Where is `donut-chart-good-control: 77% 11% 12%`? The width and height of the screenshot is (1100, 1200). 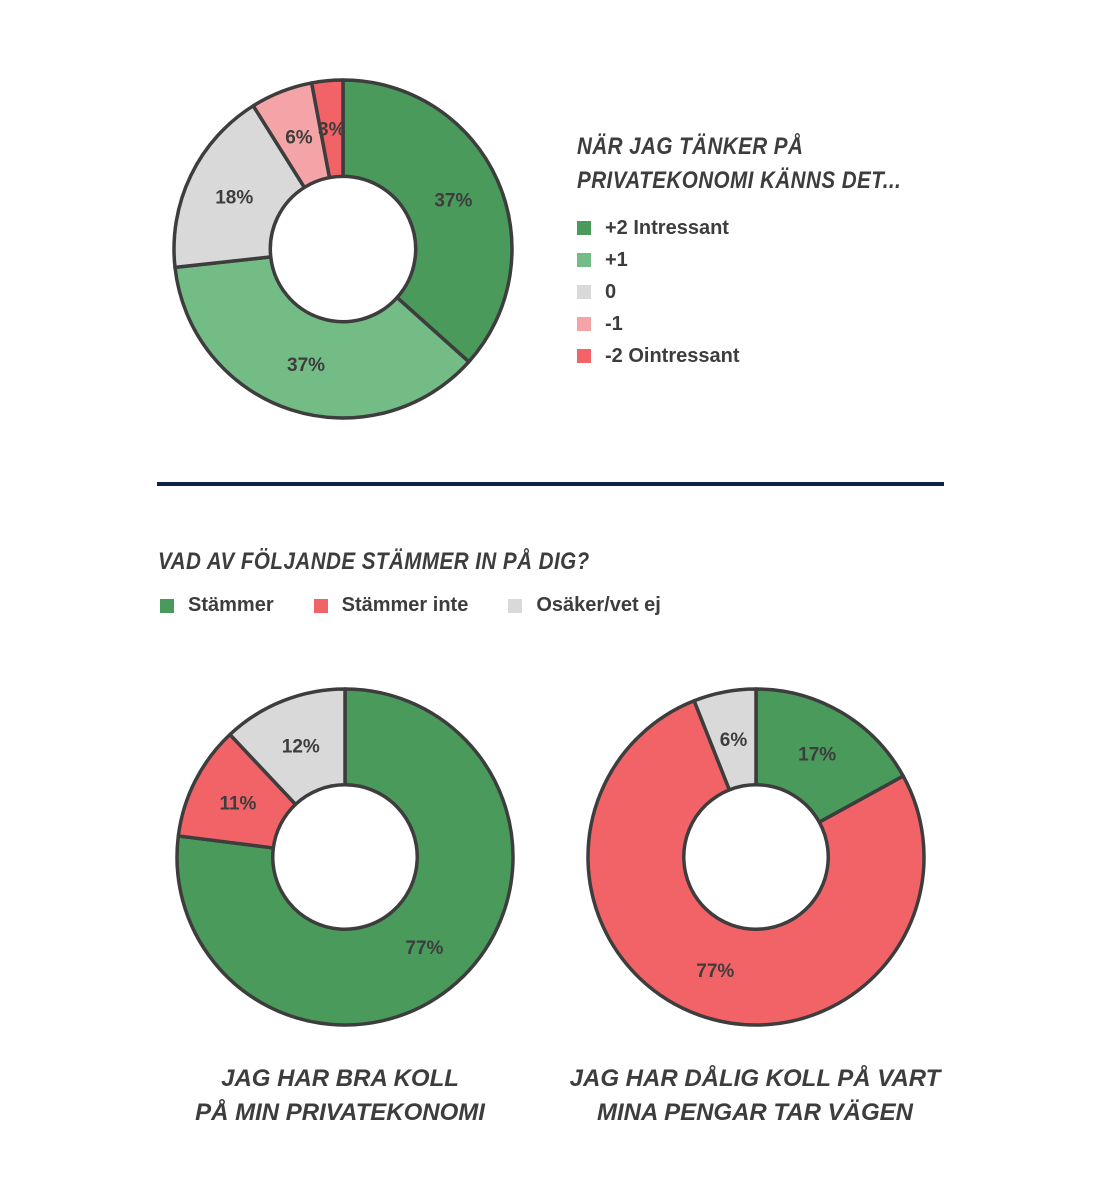 donut-chart-good-control: 77% 11% 12% is located at coordinates (345, 857).